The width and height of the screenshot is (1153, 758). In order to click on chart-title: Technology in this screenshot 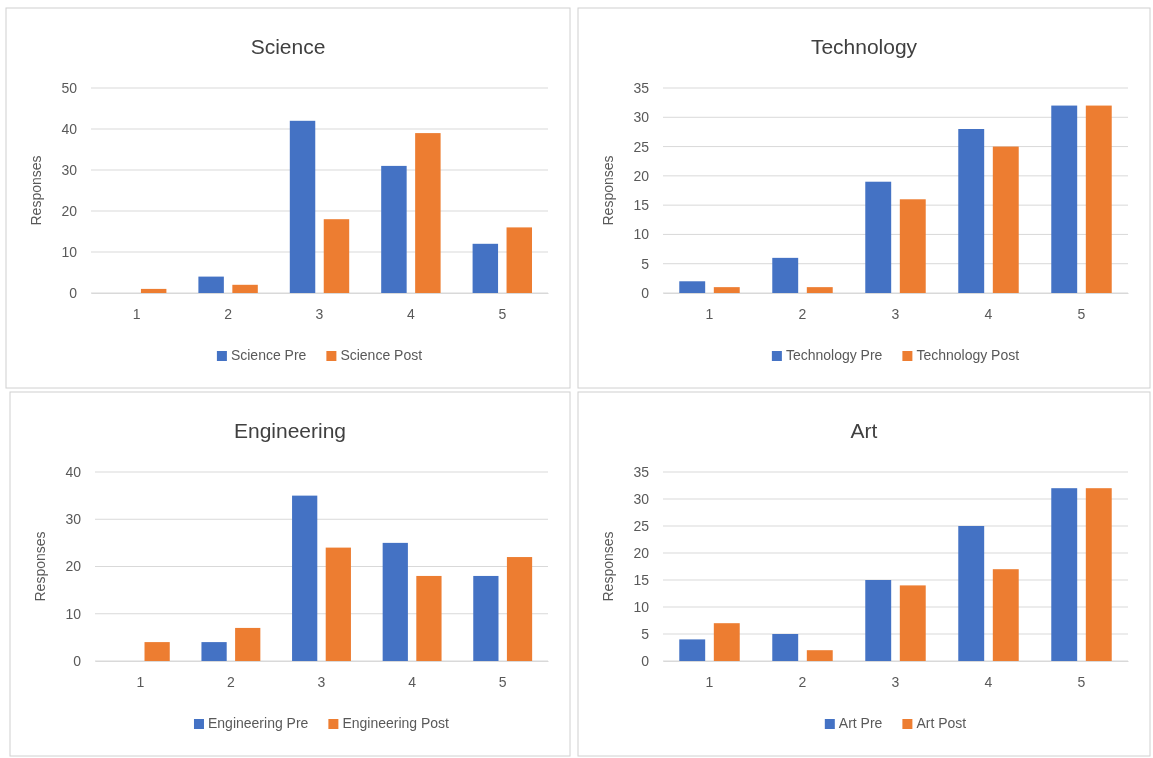, I will do `click(864, 46)`.